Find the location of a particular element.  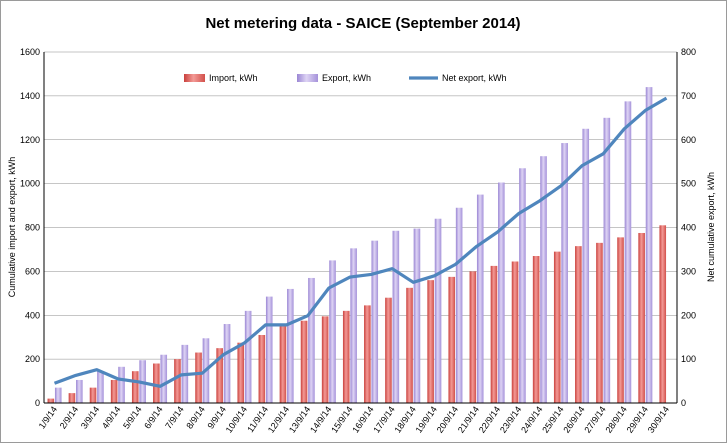

y-left-tick-label: 200 is located at coordinates (32, 359).